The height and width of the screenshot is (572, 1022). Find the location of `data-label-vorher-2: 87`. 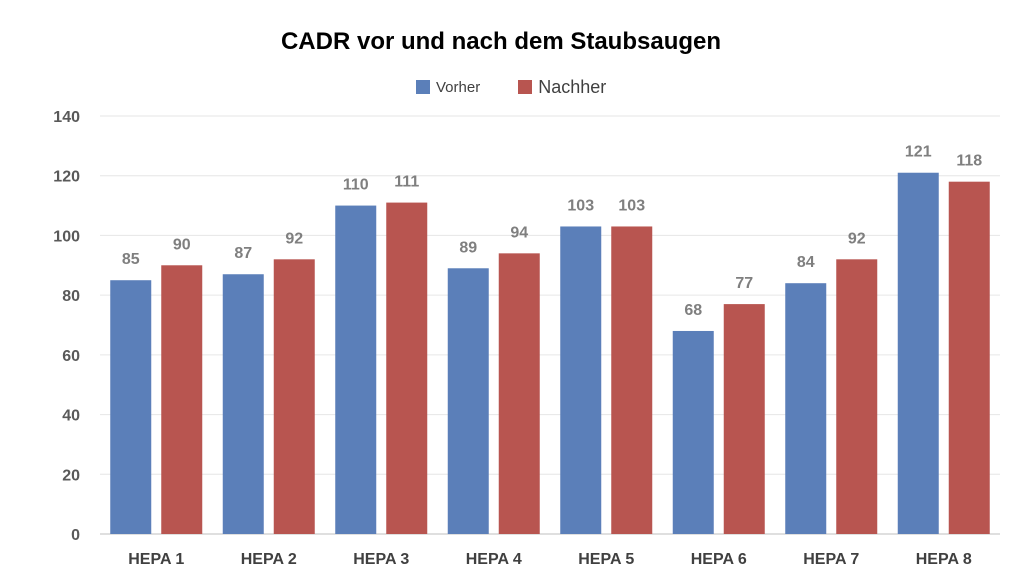

data-label-vorher-2: 87 is located at coordinates (243, 253).